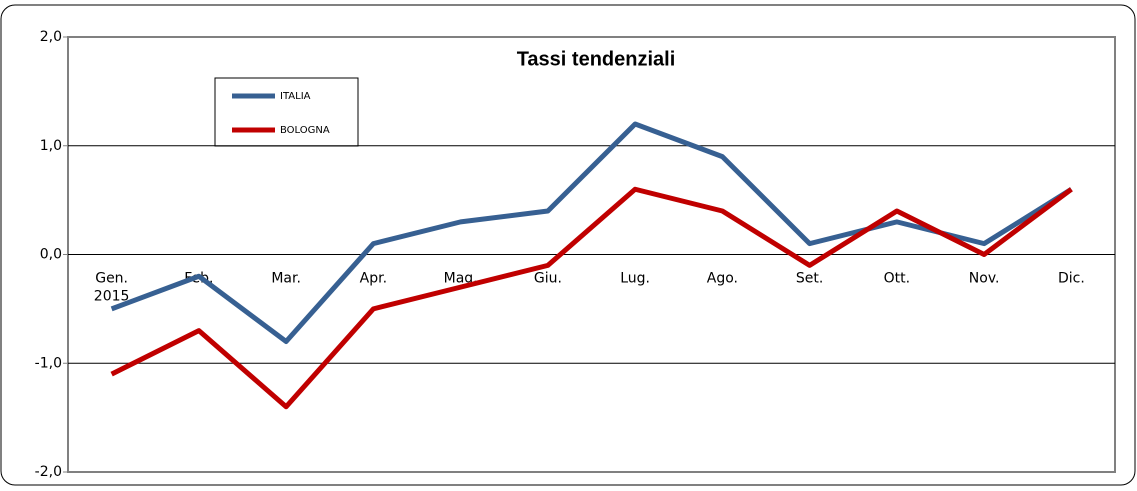 This screenshot has width=1137, height=491. Describe the element at coordinates (295, 96) in the screenshot. I see `legend-label: ITALIA` at that location.